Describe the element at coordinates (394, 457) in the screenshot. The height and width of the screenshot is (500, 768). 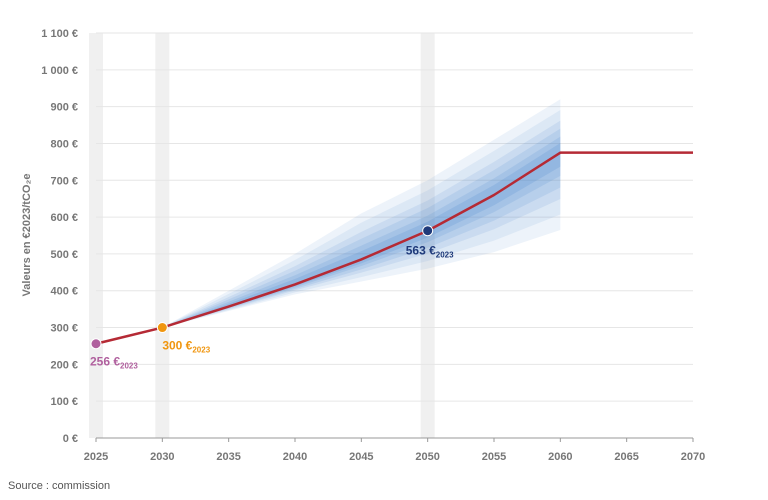
I see `x-tick-labels: 2025 2030 2035 2040 2045 2050 2055 2060 2065 2070` at that location.